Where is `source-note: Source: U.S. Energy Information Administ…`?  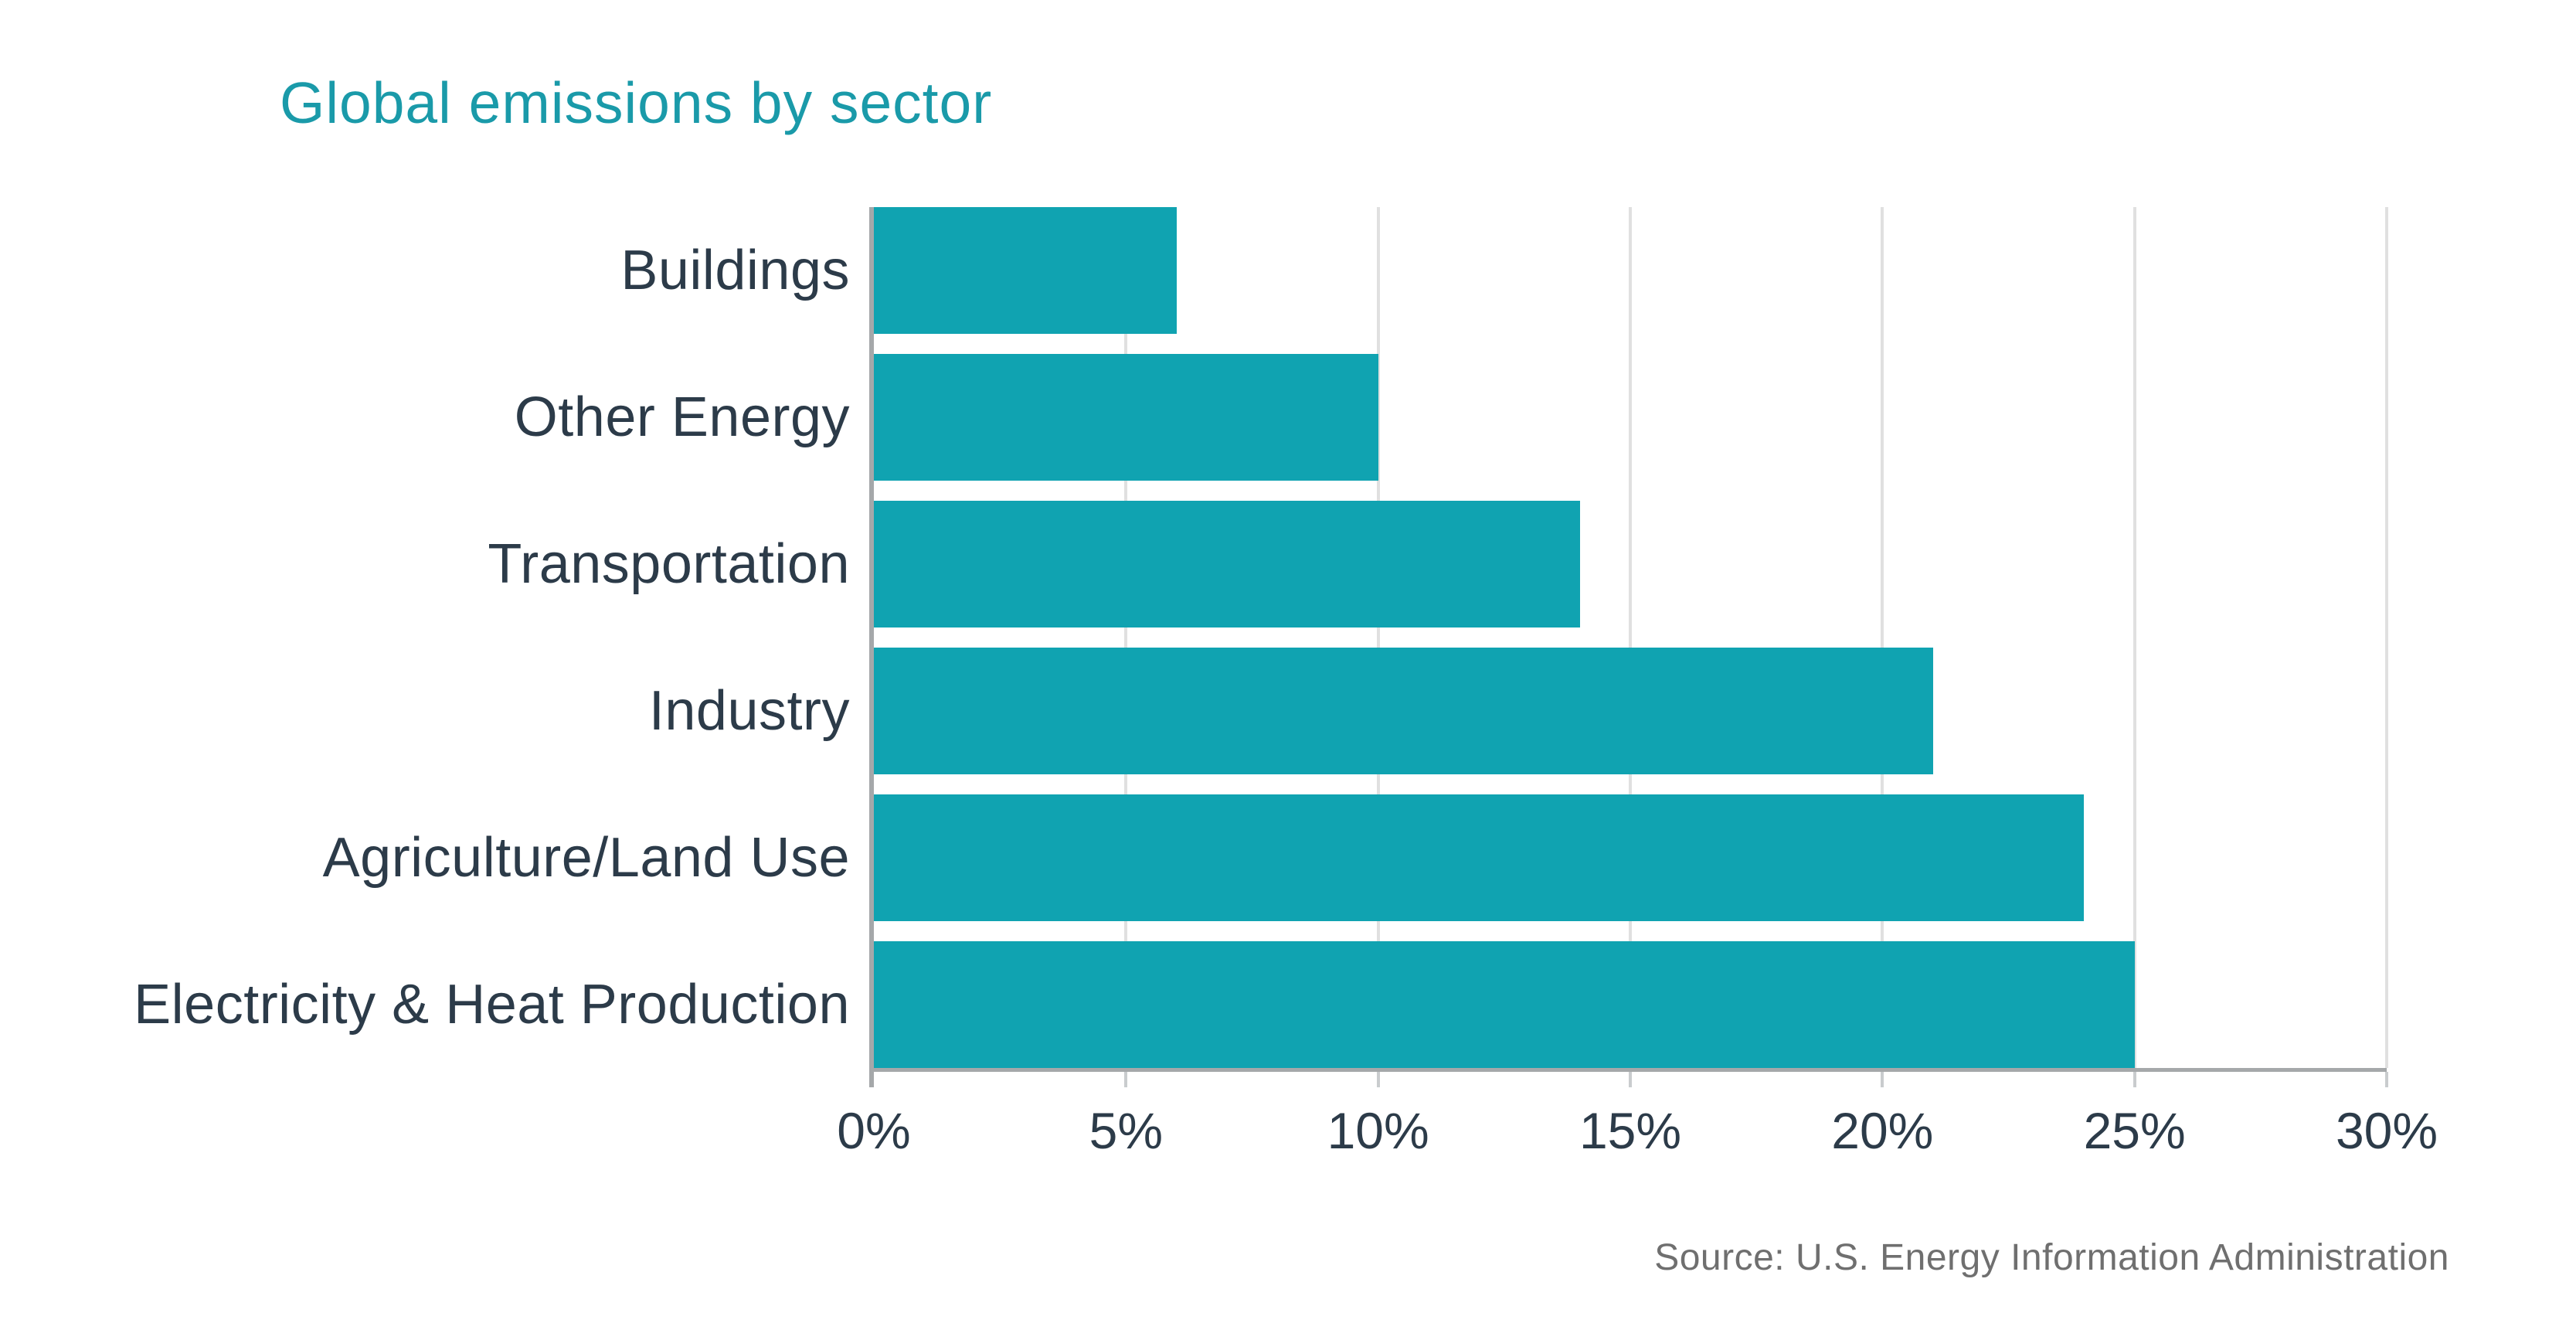 source-note: Source: U.S. Energy Information Administ… is located at coordinates (2051, 1257).